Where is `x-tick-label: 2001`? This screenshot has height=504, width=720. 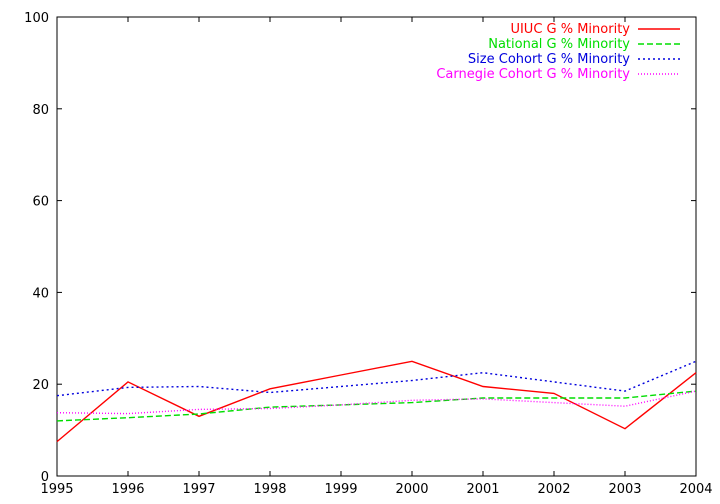
x-tick-label: 2001 is located at coordinates (482, 489).